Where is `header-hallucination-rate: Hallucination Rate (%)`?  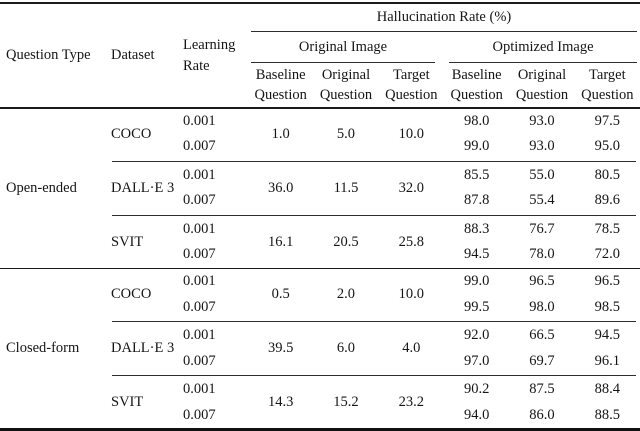 header-hallucination-rate: Hallucination Rate (%) is located at coordinates (444, 18).